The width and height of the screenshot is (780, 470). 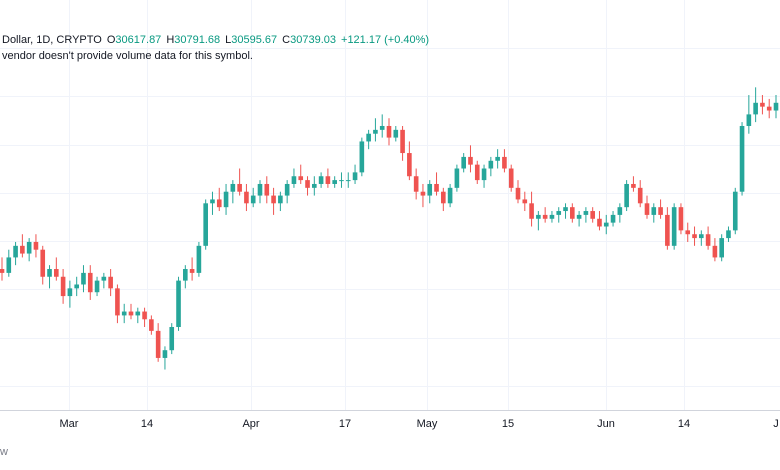 I want to click on time-axis: Mar 14 Apr 17 May 15 Jun 14 J, so click(x=390, y=424).